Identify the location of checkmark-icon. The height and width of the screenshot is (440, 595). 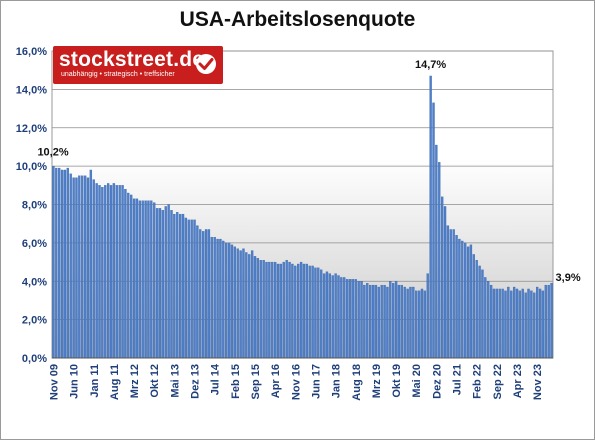
(206, 64).